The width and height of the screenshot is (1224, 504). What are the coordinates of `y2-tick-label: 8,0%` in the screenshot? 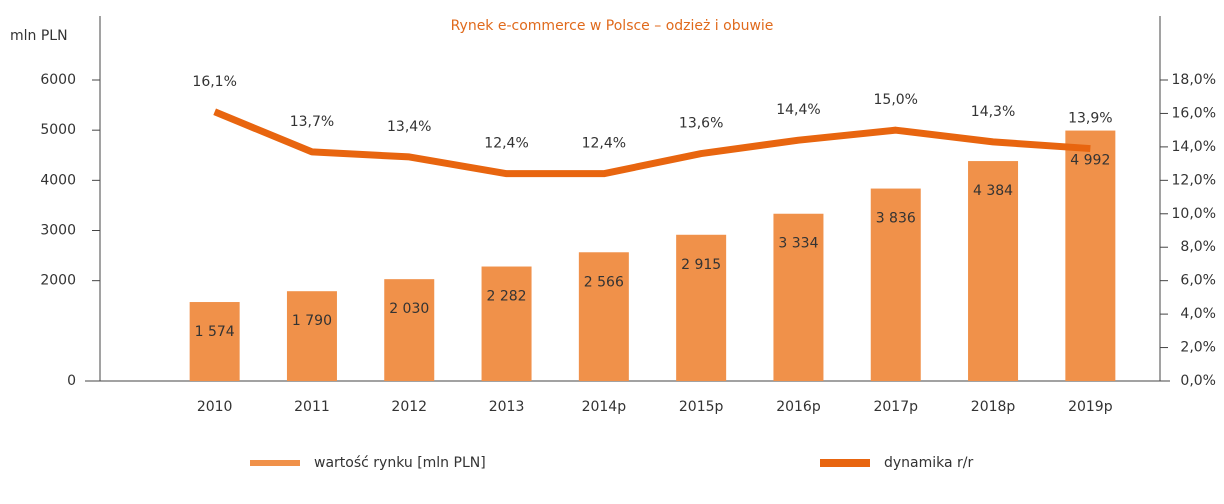 It's located at (1198, 247).